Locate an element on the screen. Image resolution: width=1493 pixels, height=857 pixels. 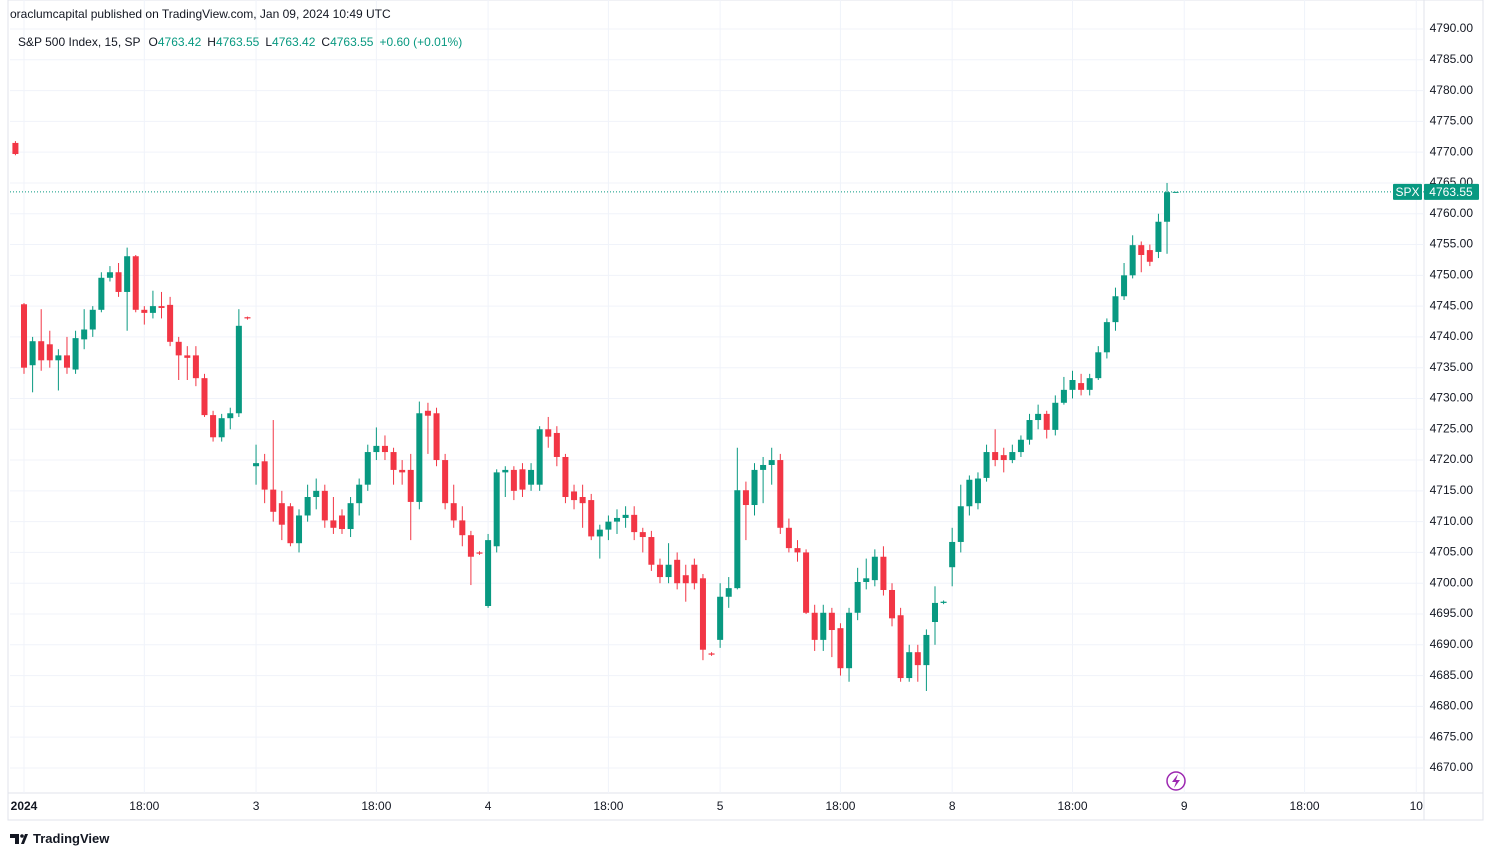
y-tick-label: 4735.00 is located at coordinates (1452, 367).